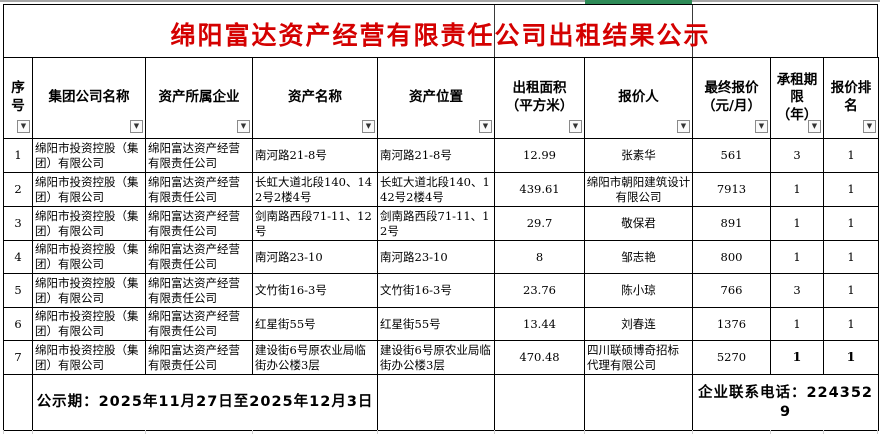  I want to click on column-header-owner: 资产所属企业 ▼, so click(199, 98).